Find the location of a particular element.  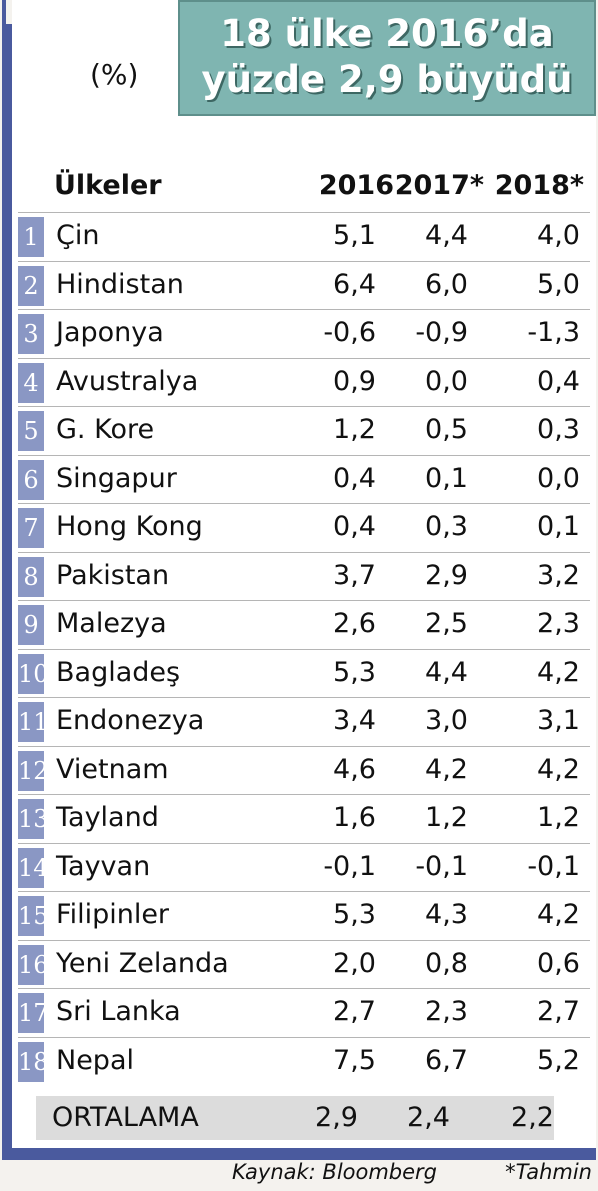

value-2017: 6,7 is located at coordinates (446, 1060).